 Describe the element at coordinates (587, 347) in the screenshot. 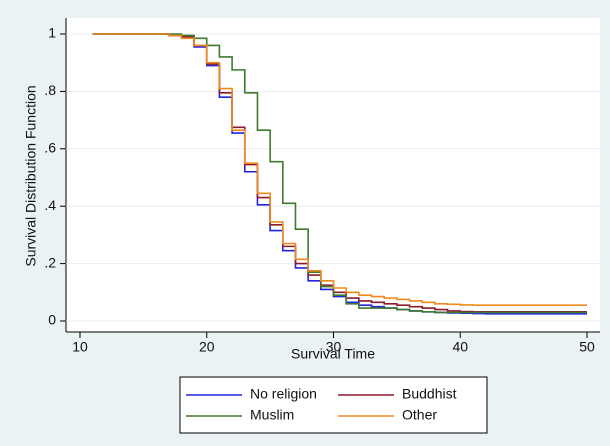

I see `x-tick-label: 50` at that location.